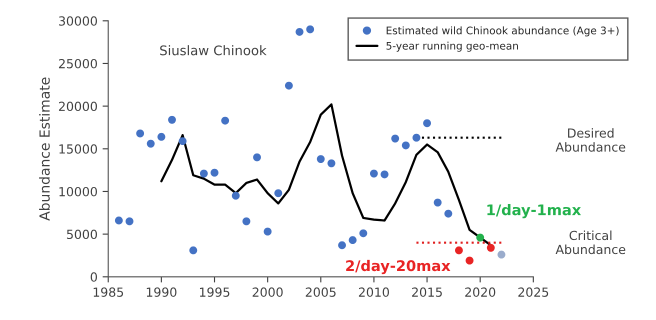  I want to click on y-tick-label: 10000, so click(78, 191).